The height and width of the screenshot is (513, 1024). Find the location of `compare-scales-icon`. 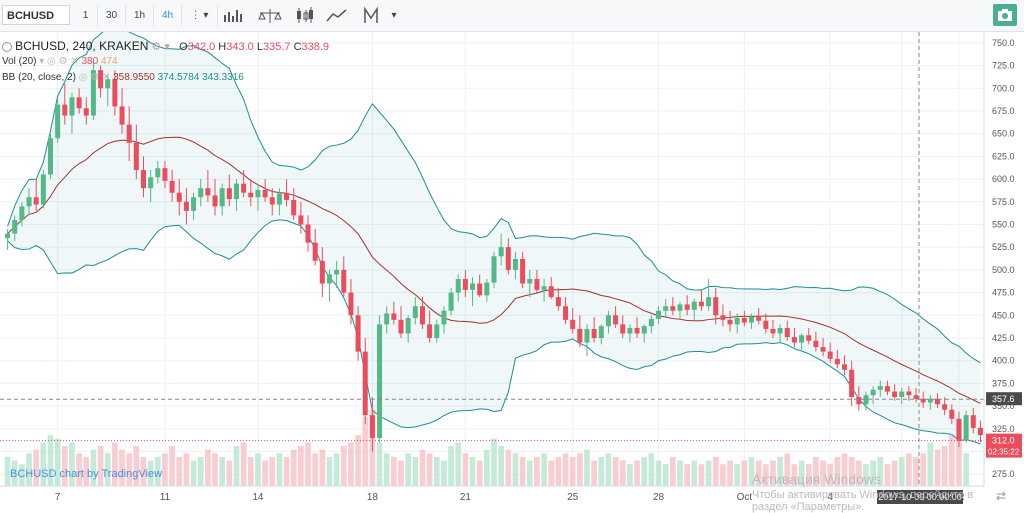

compare-scales-icon is located at coordinates (270, 15).